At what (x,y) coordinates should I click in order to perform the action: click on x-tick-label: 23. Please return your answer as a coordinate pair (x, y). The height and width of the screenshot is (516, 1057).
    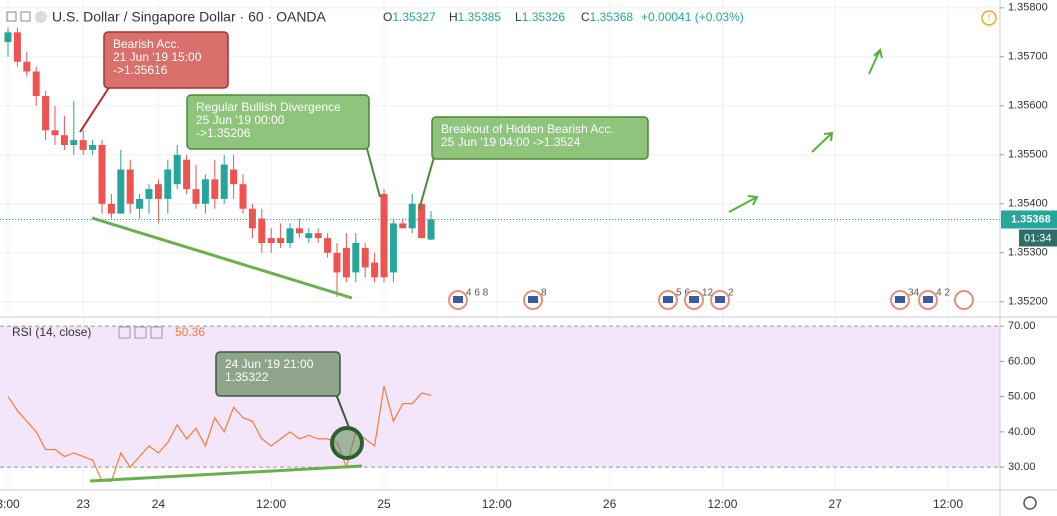
    Looking at the image, I should click on (84, 504).